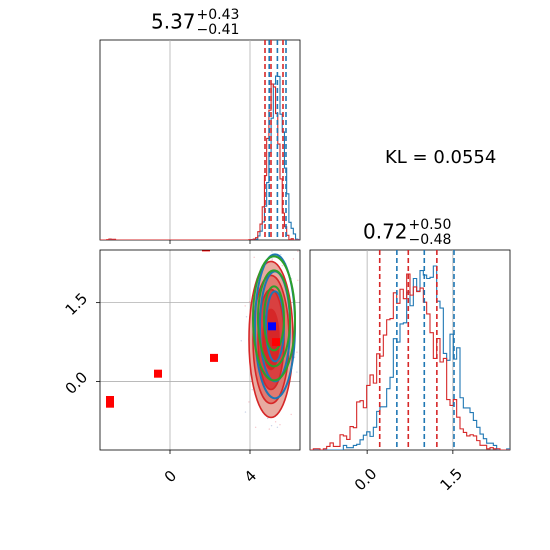 The width and height of the screenshot is (550, 550). Describe the element at coordinates (452, 480) in the screenshot. I see `x-tick-label: 1.5` at that location.